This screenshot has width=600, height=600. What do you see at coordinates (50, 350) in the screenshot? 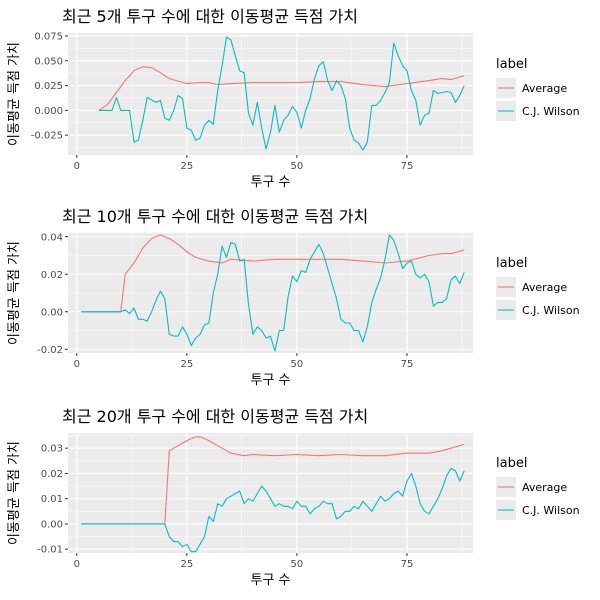
I see `y-tick-label: -0.02` at bounding box center [50, 350].